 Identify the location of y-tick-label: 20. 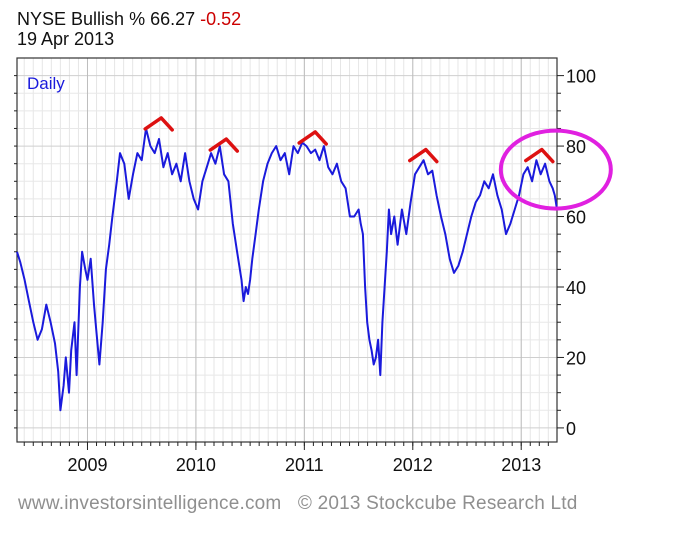
(576, 358).